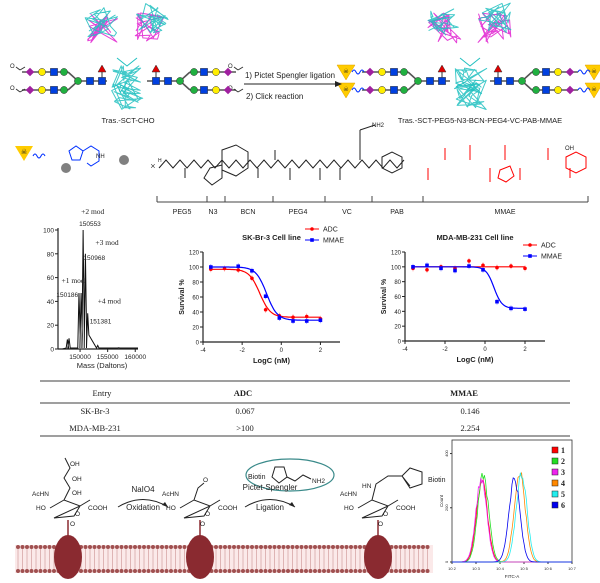 The height and width of the screenshot is (583, 600). I want to click on peg-wave, so click(39, 156).